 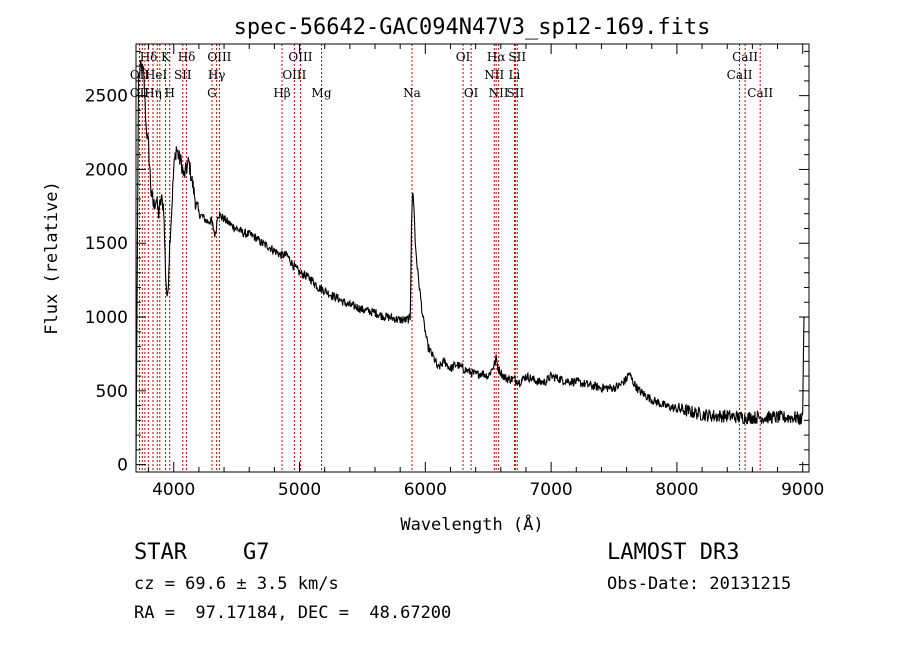 I want to click on line-label-r2-10: CaII, so click(x=760, y=93).